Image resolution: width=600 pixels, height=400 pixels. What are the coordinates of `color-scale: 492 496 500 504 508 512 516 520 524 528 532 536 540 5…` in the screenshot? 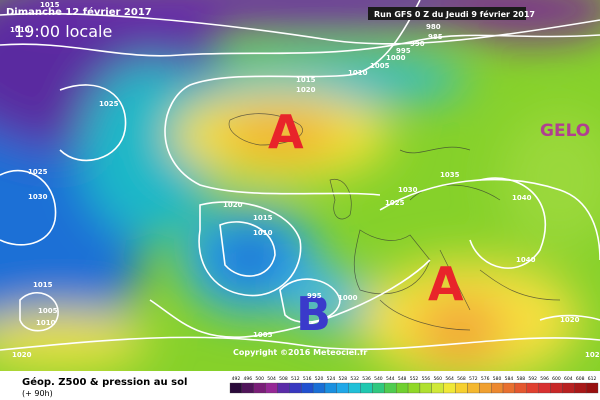 It's located at (414, 385).